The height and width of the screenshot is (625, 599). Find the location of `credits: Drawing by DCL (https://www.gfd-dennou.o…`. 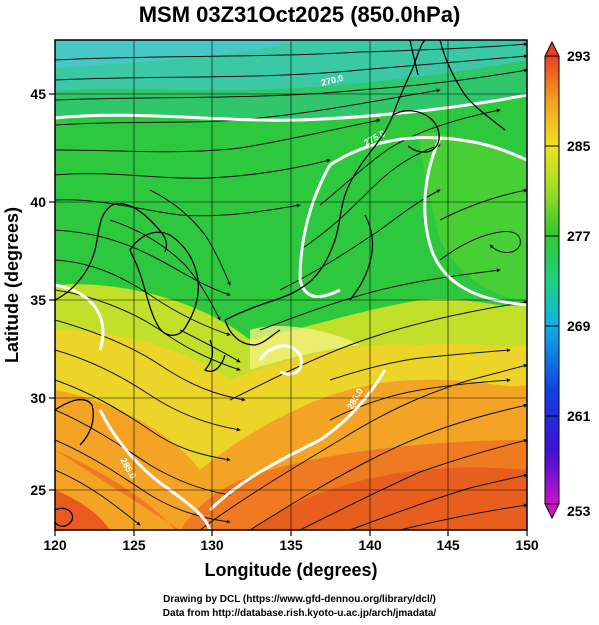

credits: Drawing by DCL (https://www.gfd-dennou.o… is located at coordinates (299, 607).